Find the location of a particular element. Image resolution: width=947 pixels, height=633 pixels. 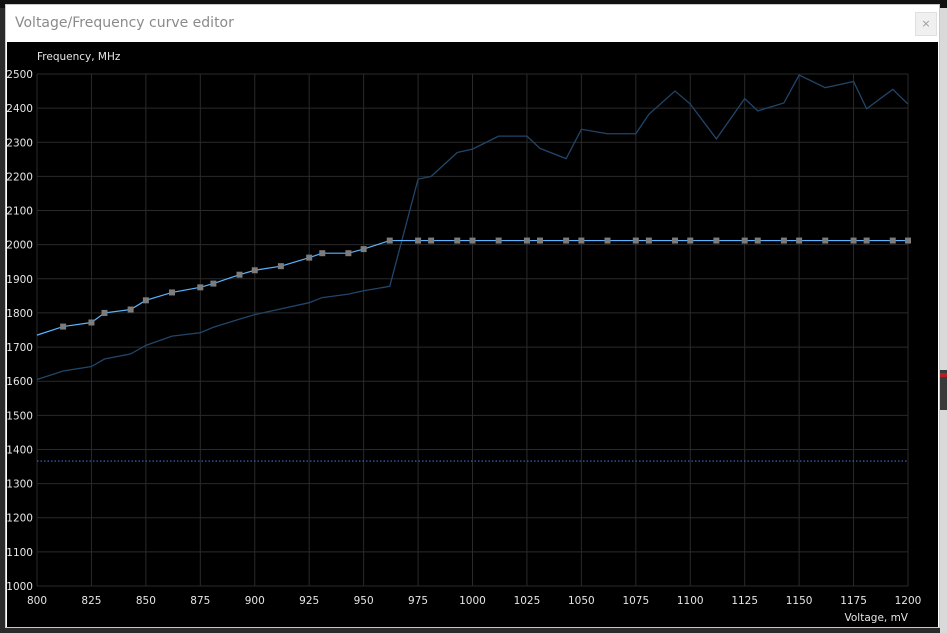

y-tick-label: 2400 is located at coordinates (20, 109).